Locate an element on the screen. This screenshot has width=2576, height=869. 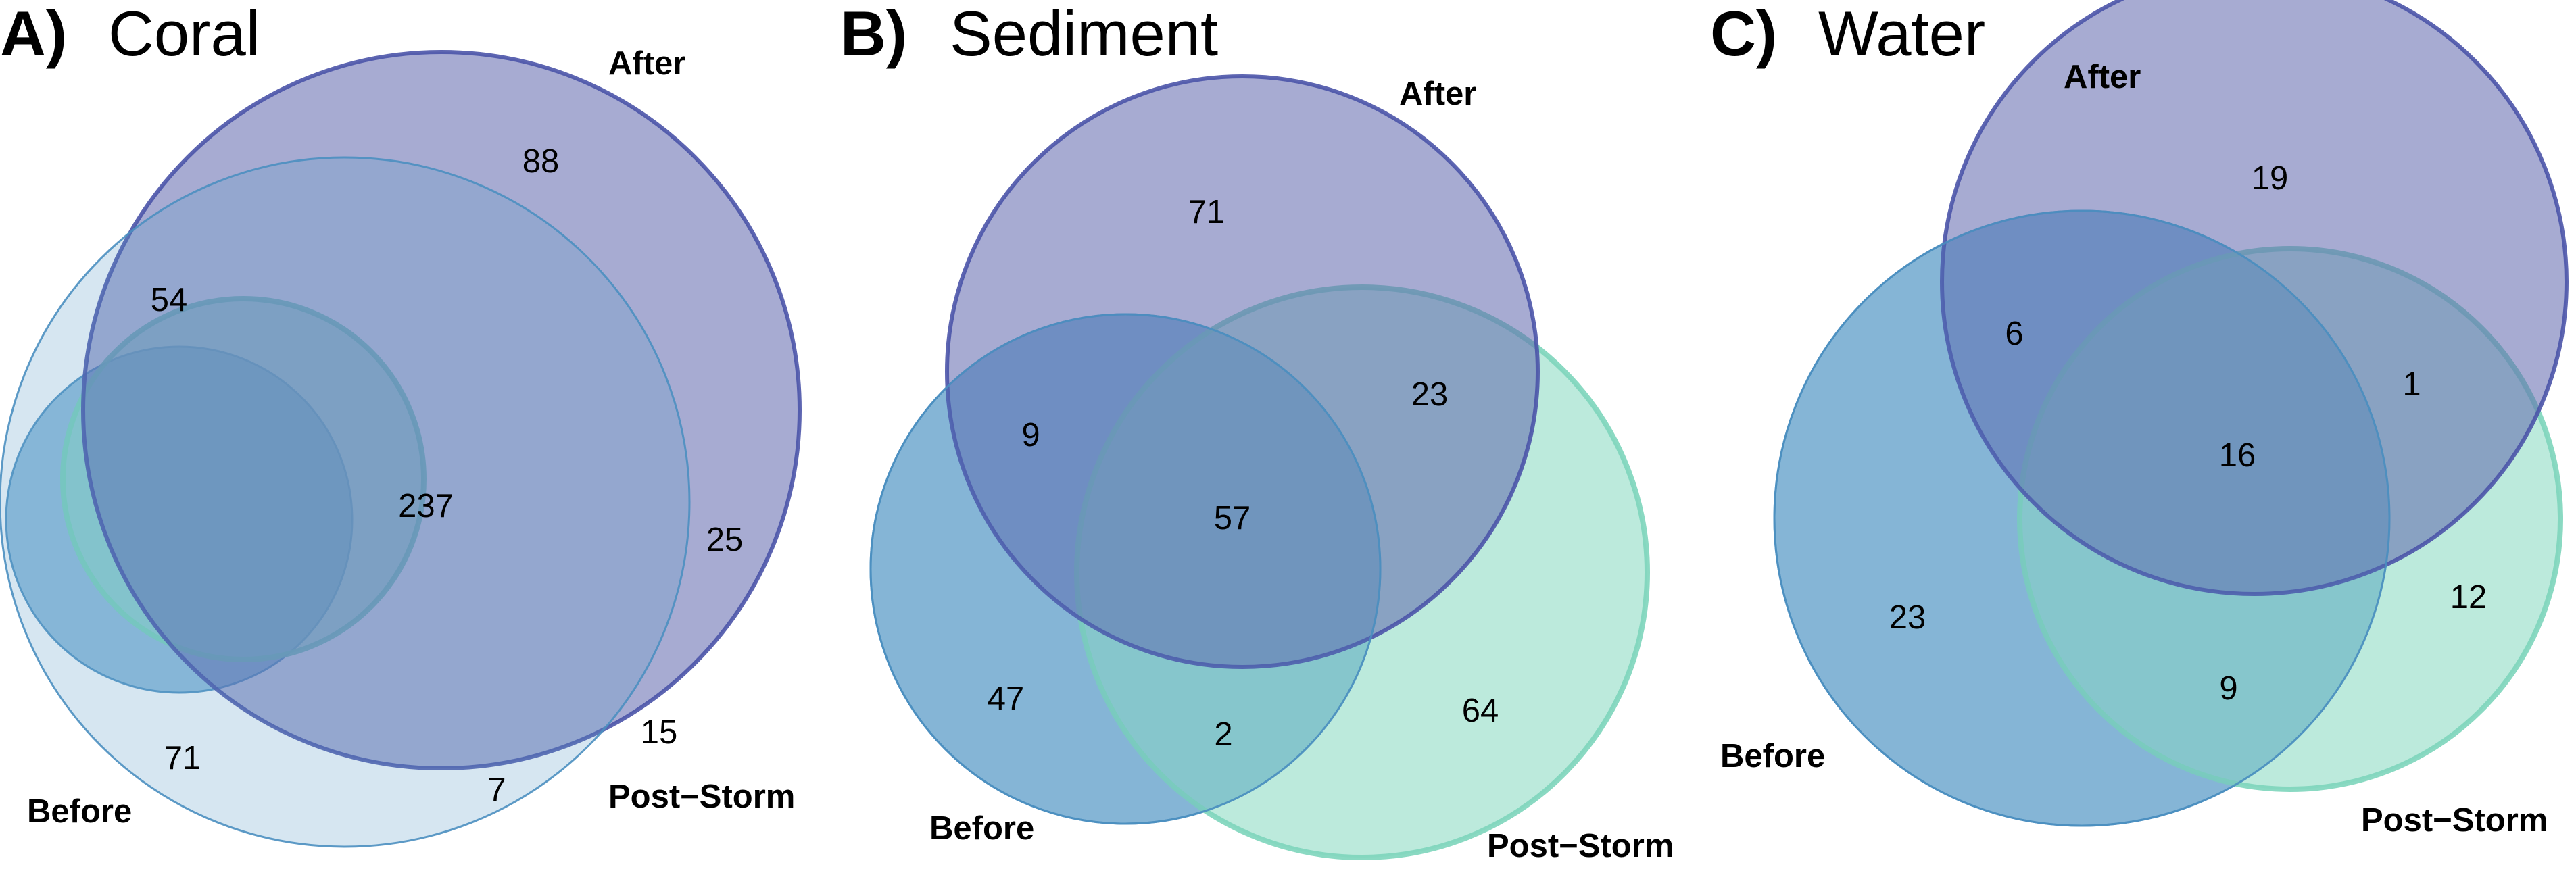
count-post-storm-only: 12 is located at coordinates (2468, 597).